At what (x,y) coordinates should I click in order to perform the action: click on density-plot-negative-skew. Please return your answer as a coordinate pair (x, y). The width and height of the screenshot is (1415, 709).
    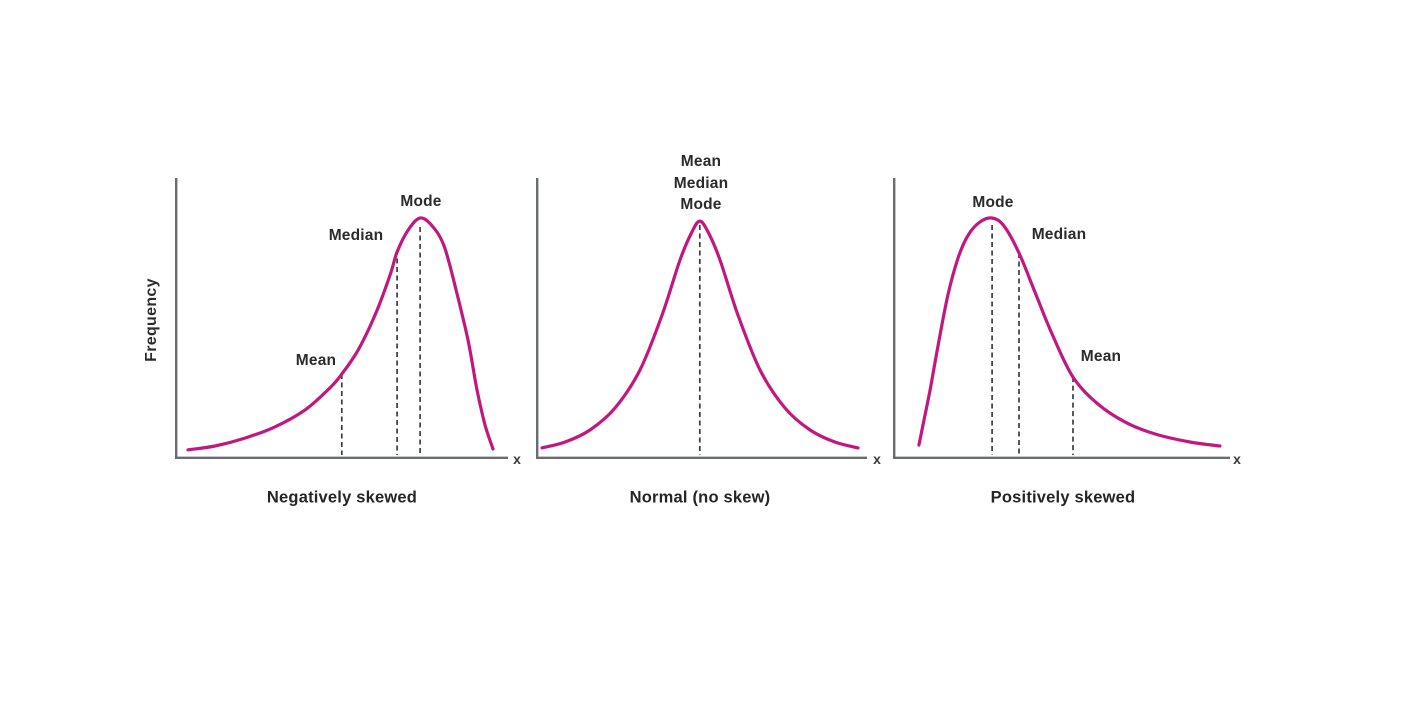
    Looking at the image, I should click on (341, 318).